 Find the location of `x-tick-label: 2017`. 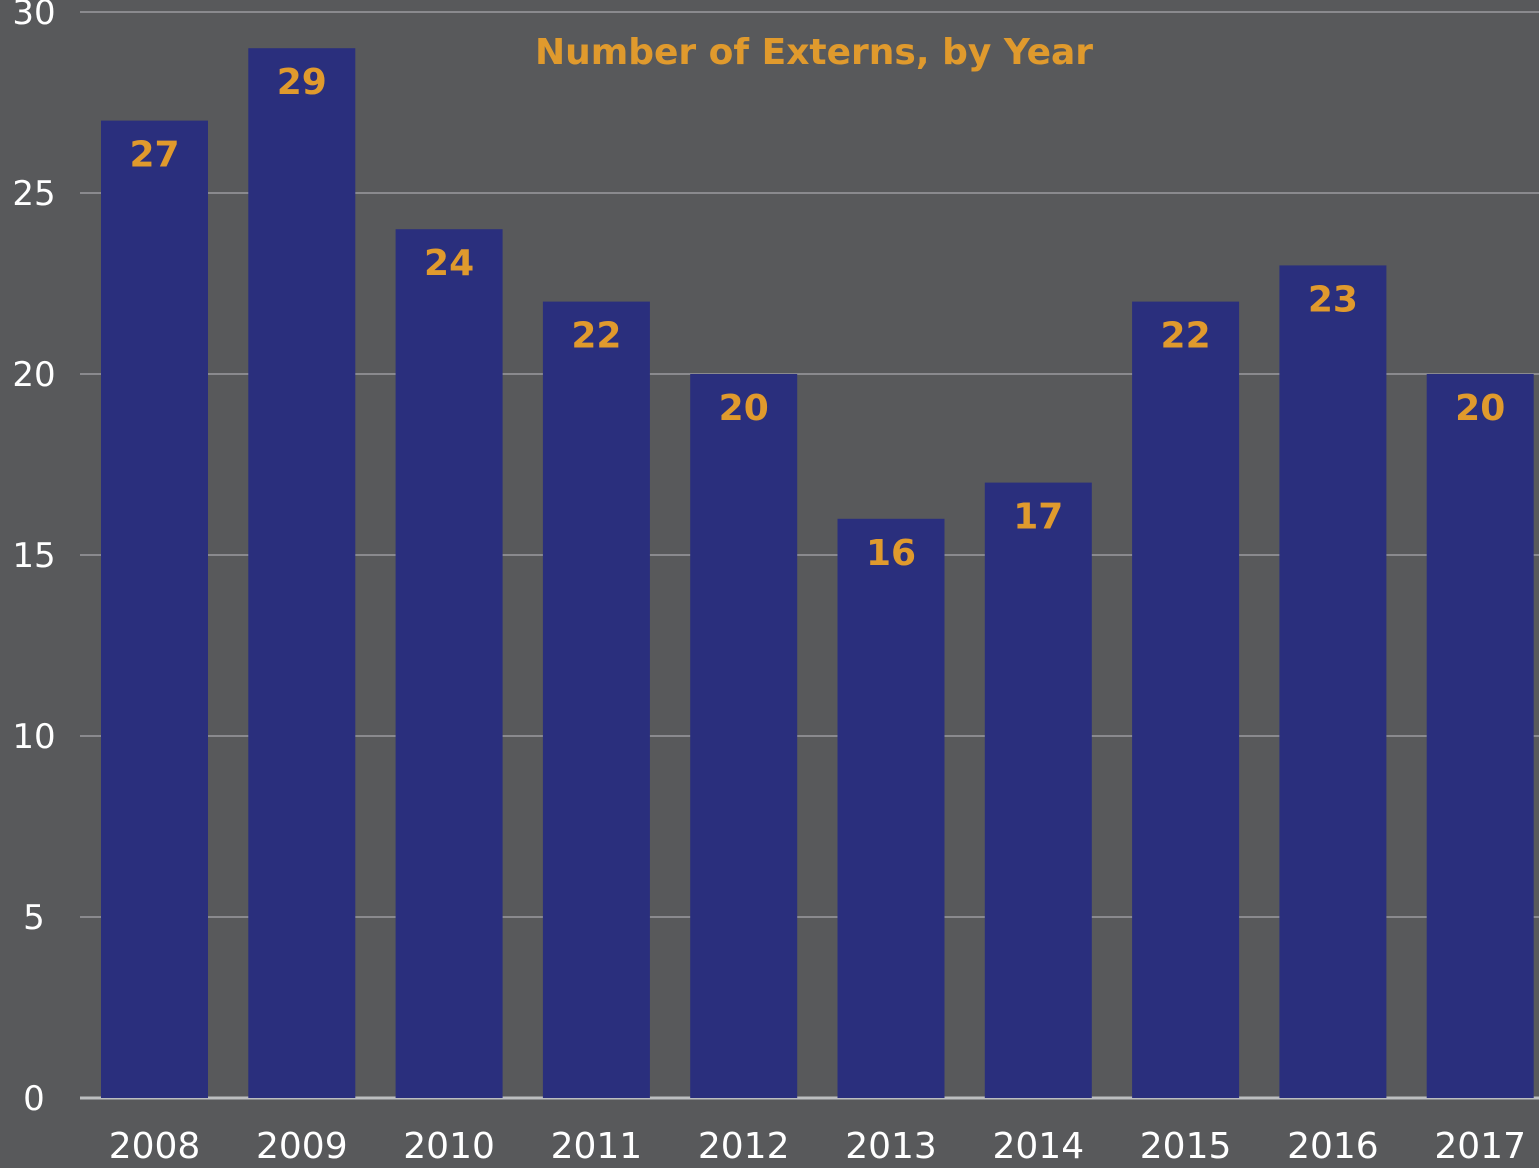

x-tick-label: 2017 is located at coordinates (1480, 1146).